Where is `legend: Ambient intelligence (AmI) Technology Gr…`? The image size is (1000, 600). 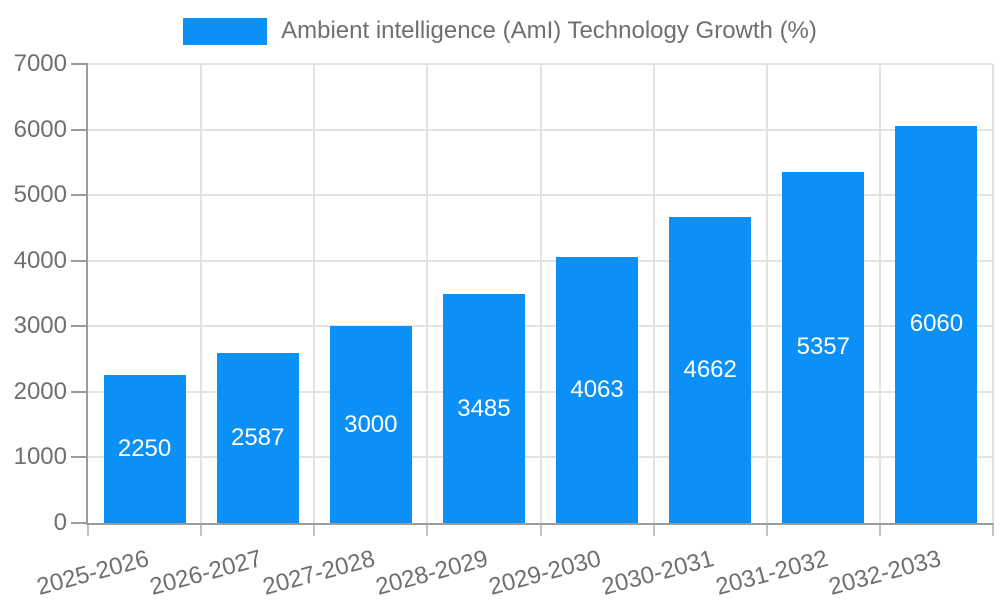
legend: Ambient intelligence (AmI) Technology Gr… is located at coordinates (500, 31).